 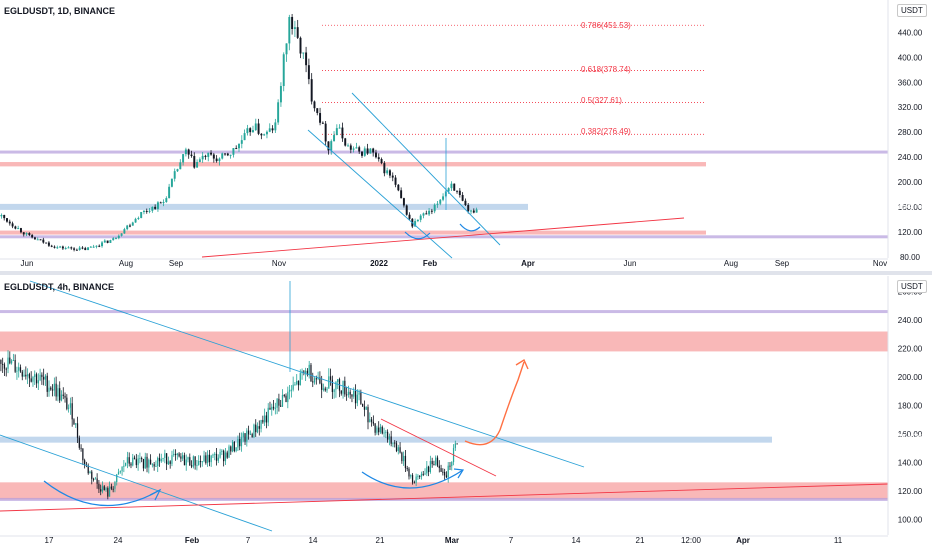 I want to click on y-tick-label: 100.00, so click(x=910, y=519).